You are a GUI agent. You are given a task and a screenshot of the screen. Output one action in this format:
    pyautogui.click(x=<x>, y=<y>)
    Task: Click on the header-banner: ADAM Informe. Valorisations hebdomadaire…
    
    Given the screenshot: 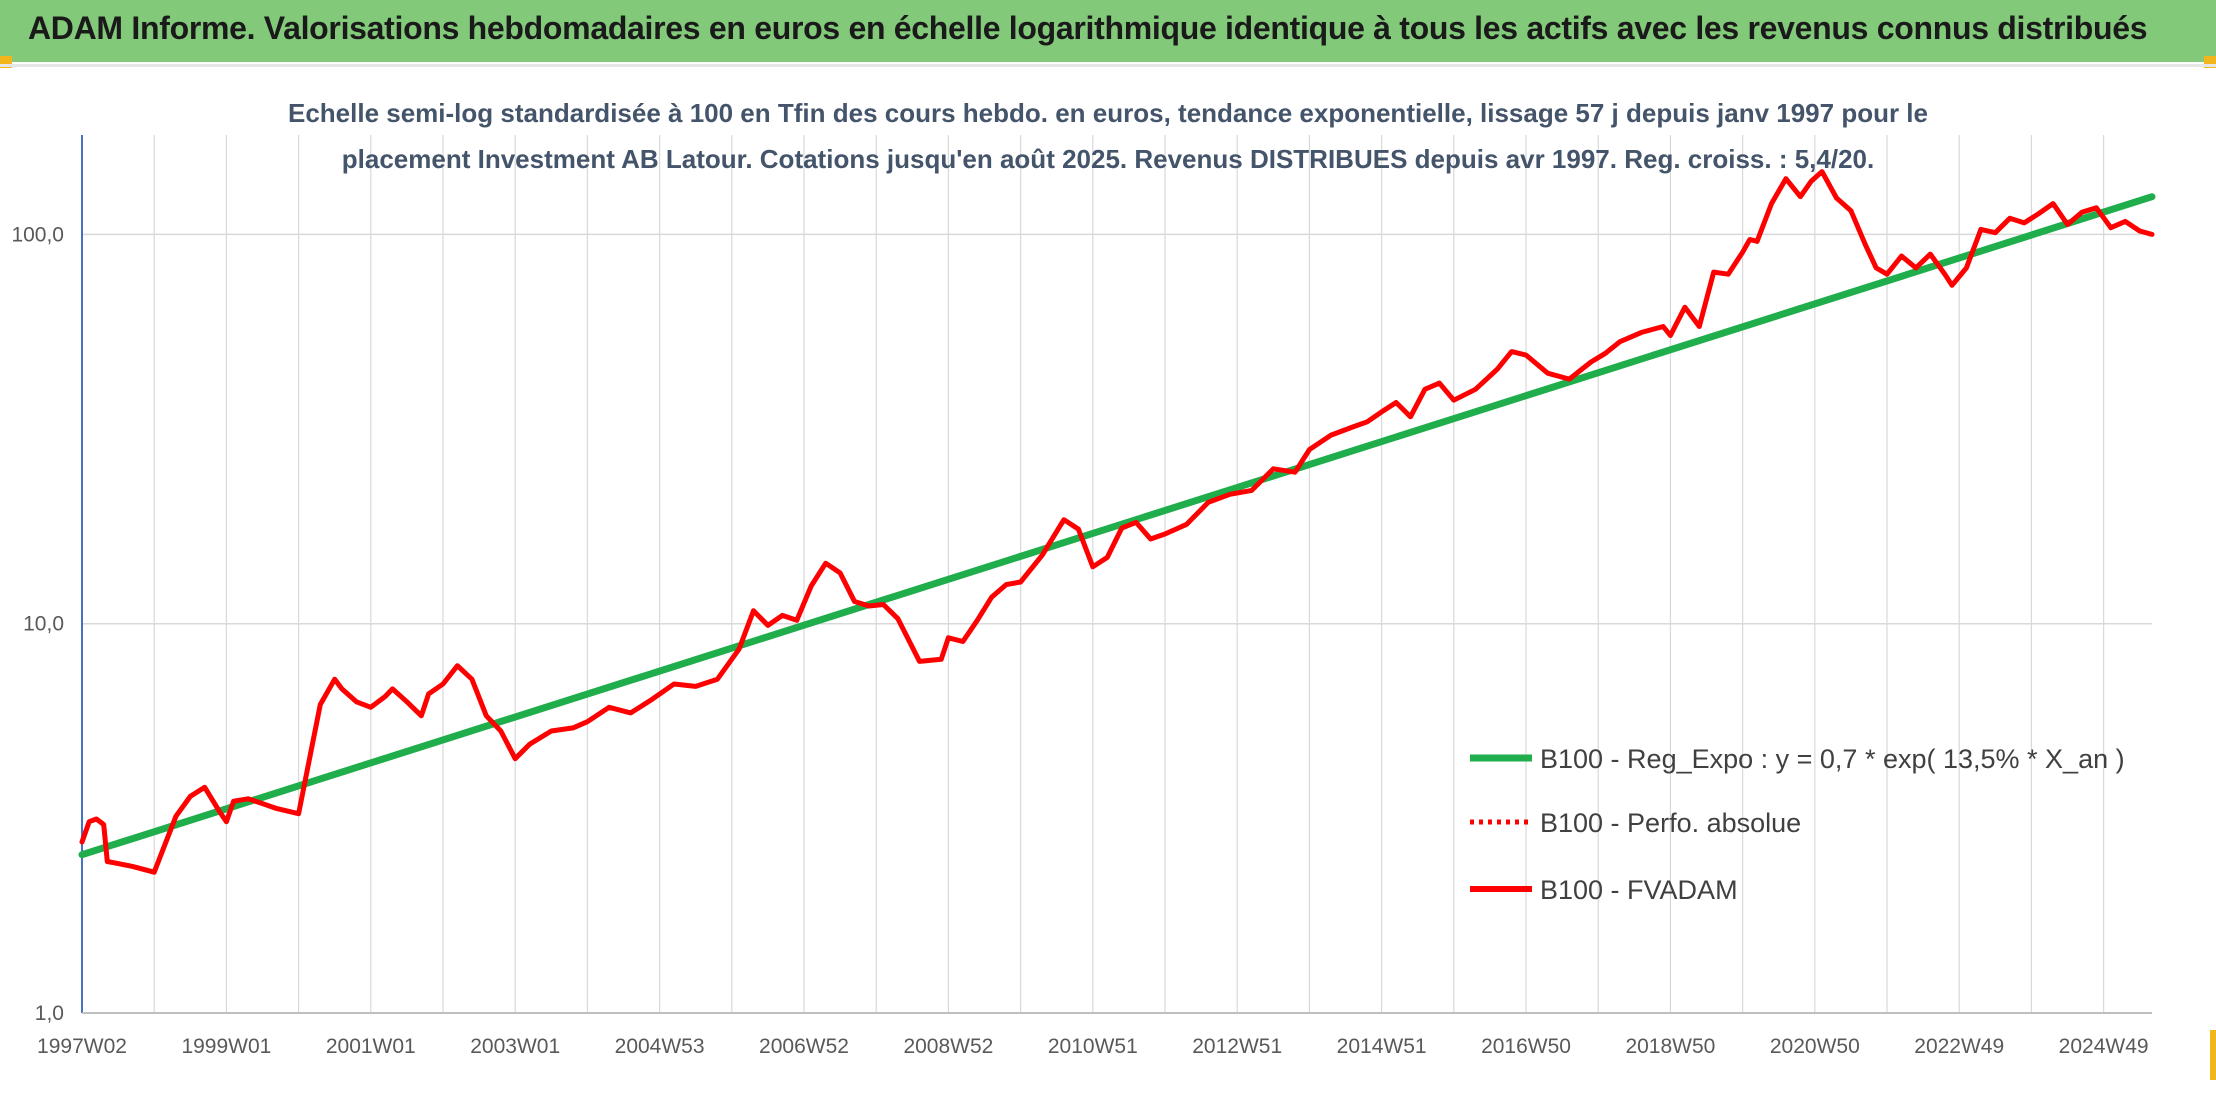 What is the action you would take?
    pyautogui.click(x=1108, y=31)
    